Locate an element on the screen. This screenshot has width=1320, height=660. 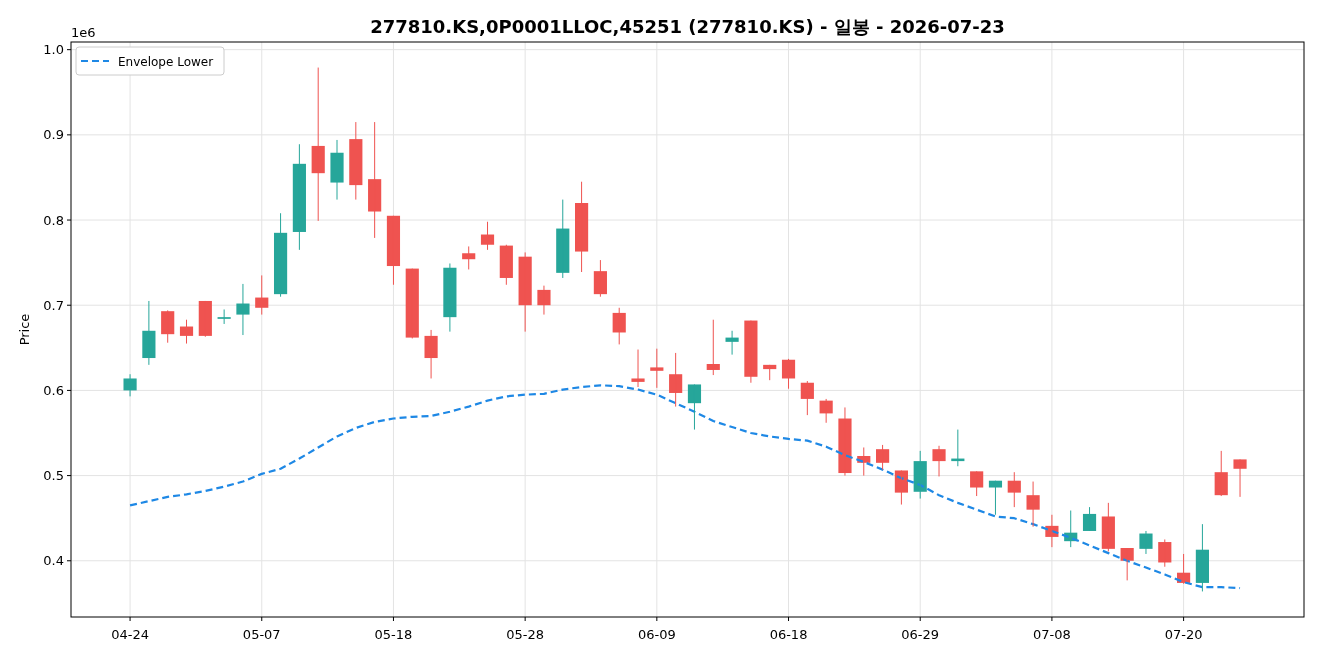
y-axis-title: Price is located at coordinates (24, 329).